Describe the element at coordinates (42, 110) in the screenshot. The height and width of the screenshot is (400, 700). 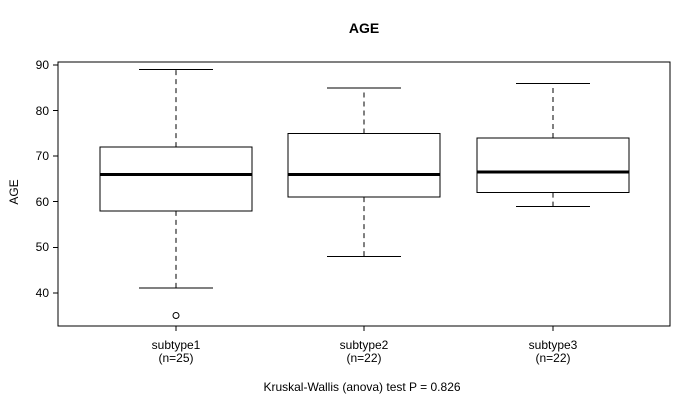
I see `y-tick-label: 80` at that location.